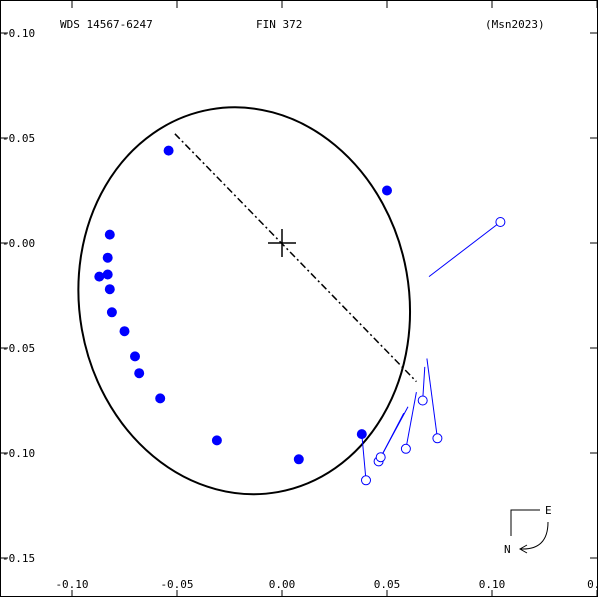 This screenshot has width=600, height=600. I want to click on x-tick-label: 0.05, so click(387, 584).